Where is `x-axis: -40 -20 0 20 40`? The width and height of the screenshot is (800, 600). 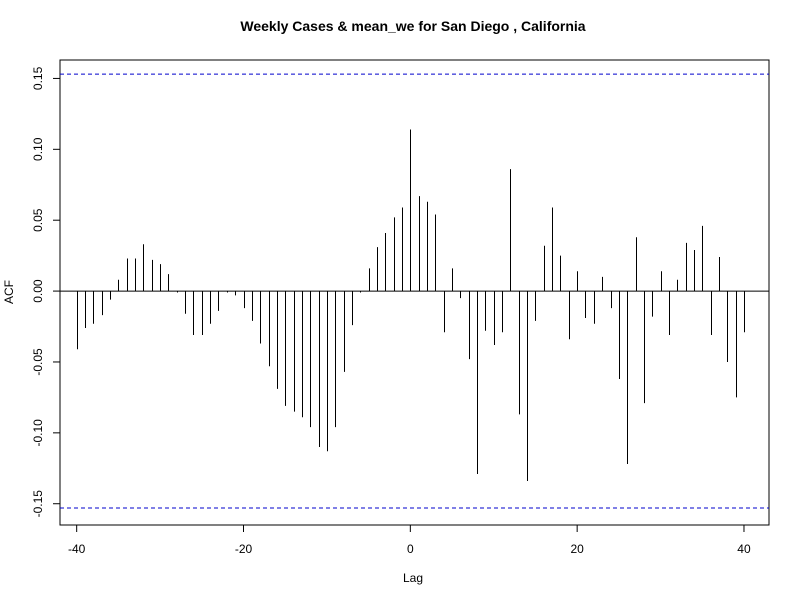 x-axis: -40 -20 0 20 40 is located at coordinates (409, 540).